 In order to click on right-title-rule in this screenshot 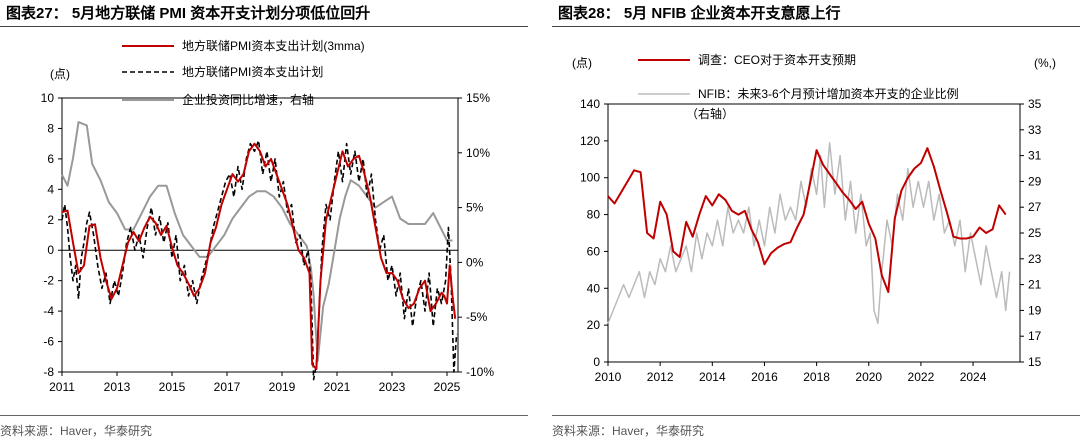, I will do `click(816, 26)`.